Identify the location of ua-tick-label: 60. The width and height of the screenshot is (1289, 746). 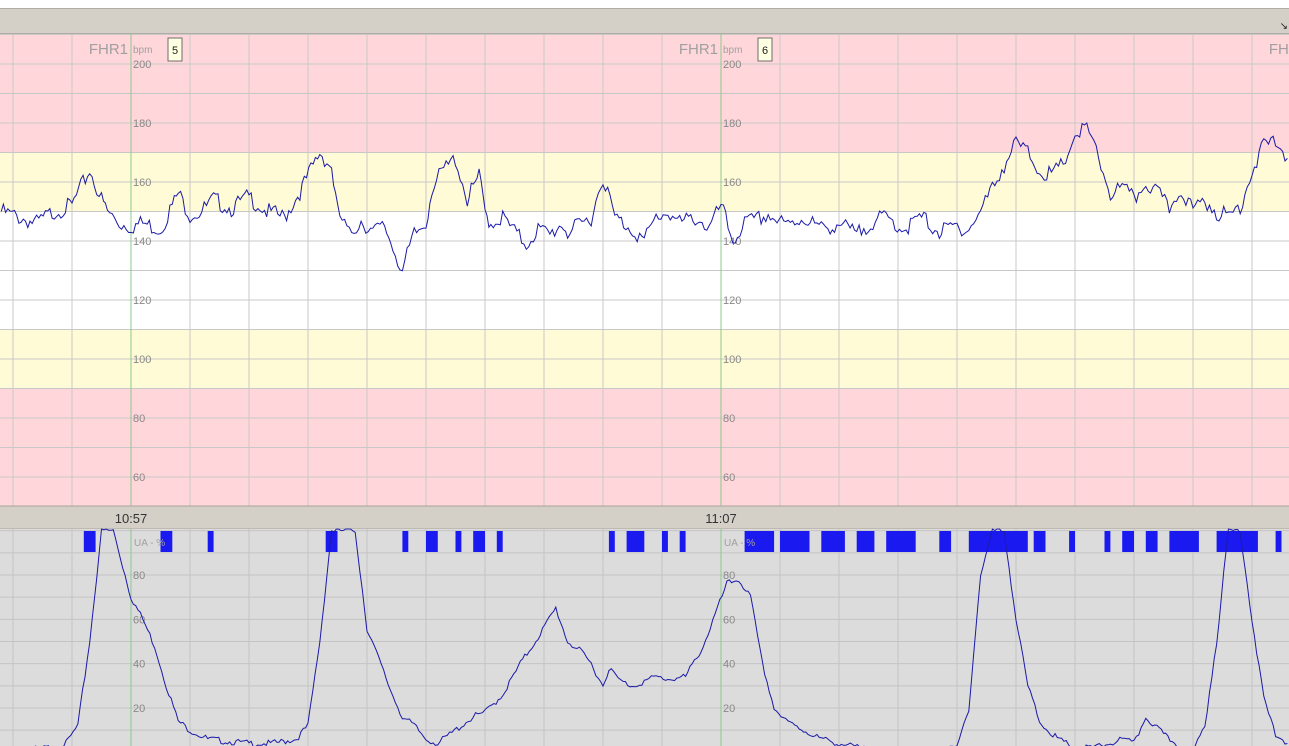
(729, 620).